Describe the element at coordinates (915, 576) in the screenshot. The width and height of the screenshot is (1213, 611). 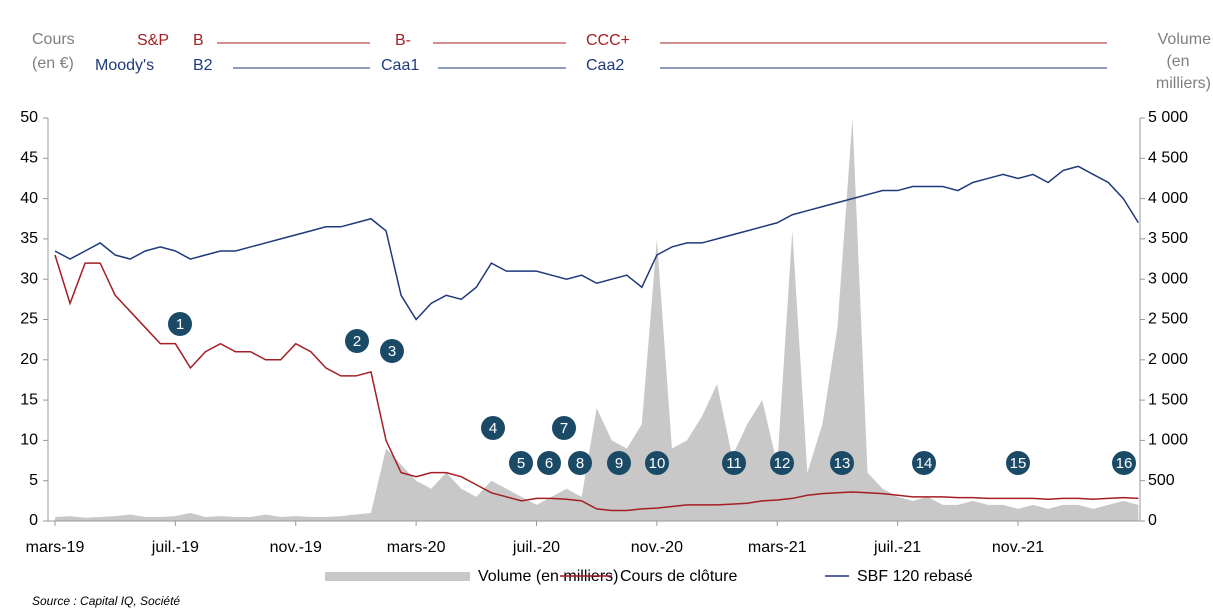
I see `legend-label: SBF 120 rebasé` at that location.